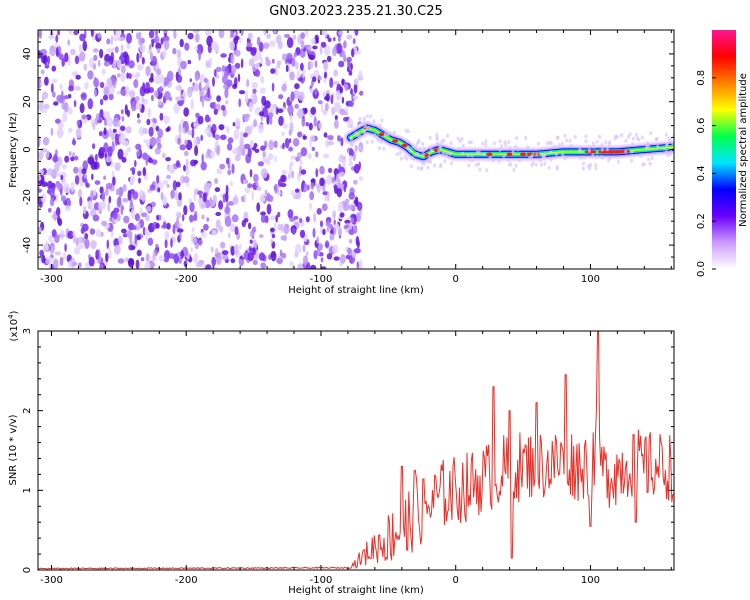 The height and width of the screenshot is (600, 750). Describe the element at coordinates (27, 101) in the screenshot. I see `y-tick-label: 20` at that location.